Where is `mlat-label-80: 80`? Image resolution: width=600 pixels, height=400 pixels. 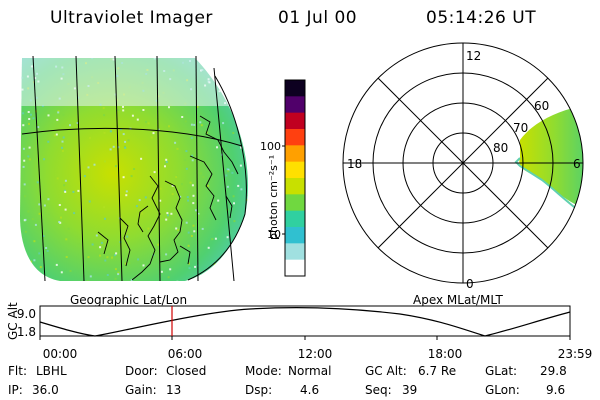 mlat-label-80: 80 is located at coordinates (500, 148).